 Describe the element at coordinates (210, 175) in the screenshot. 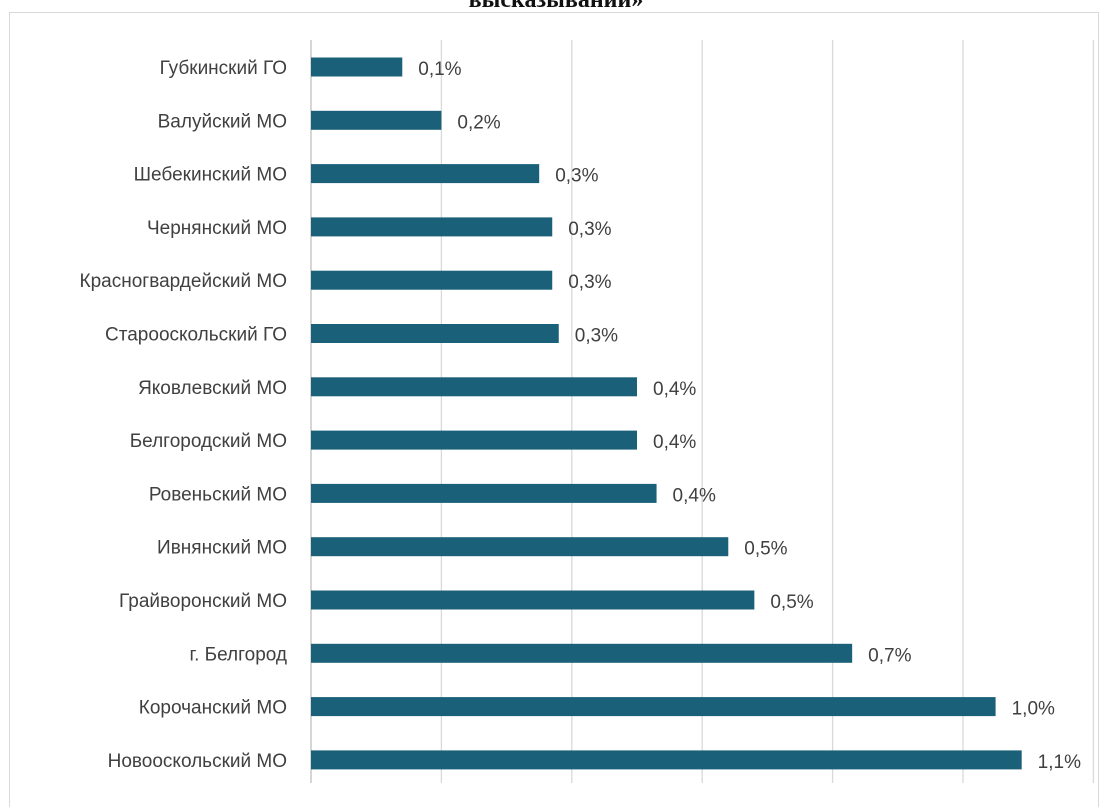

I see `category-label: Шебекинский МО` at that location.